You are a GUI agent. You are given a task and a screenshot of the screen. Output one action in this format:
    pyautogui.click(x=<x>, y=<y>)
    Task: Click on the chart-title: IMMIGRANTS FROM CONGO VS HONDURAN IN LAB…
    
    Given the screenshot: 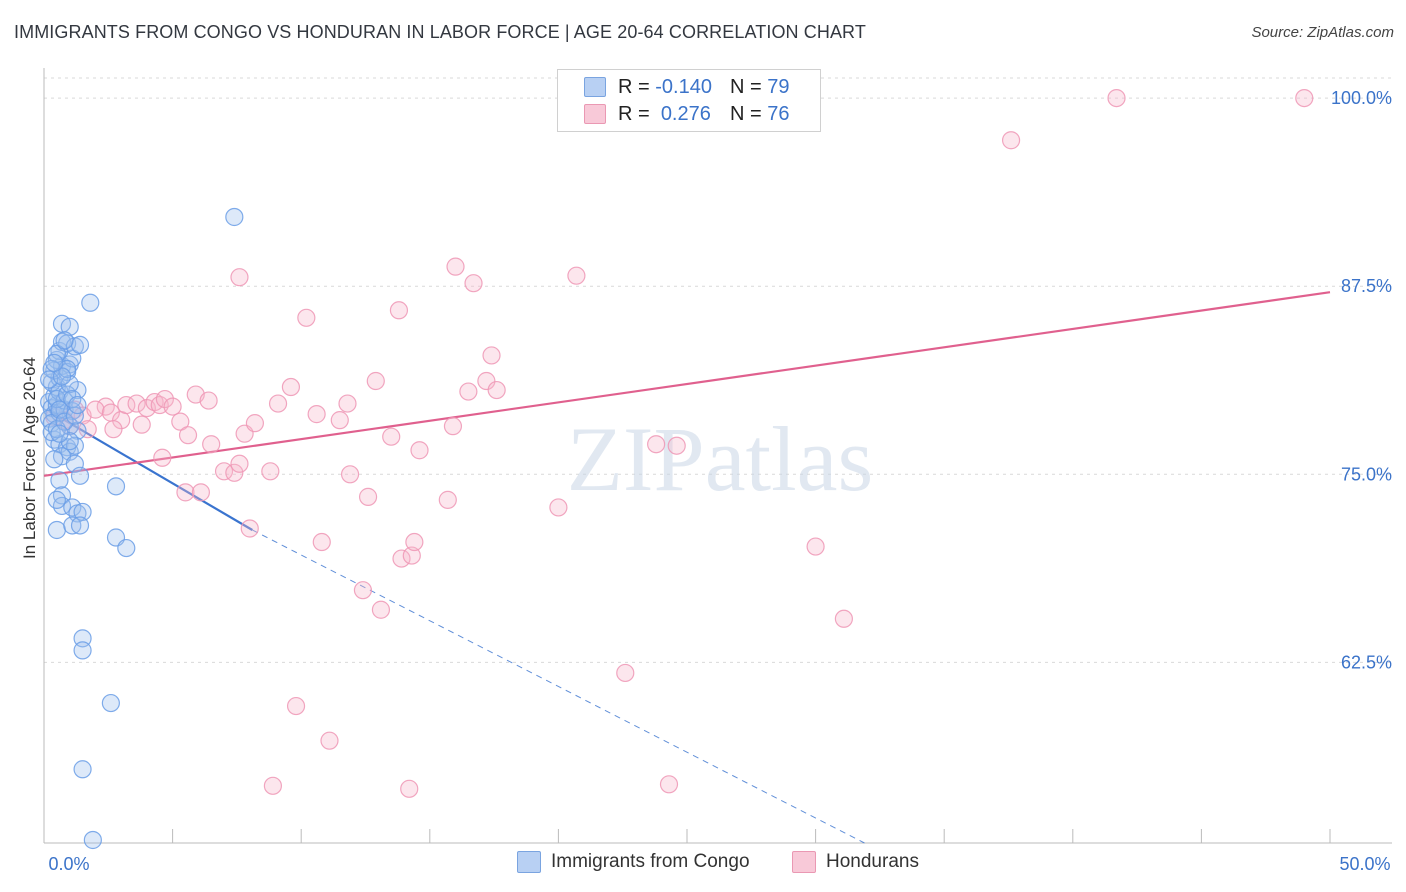 What is the action you would take?
    pyautogui.click(x=440, y=32)
    